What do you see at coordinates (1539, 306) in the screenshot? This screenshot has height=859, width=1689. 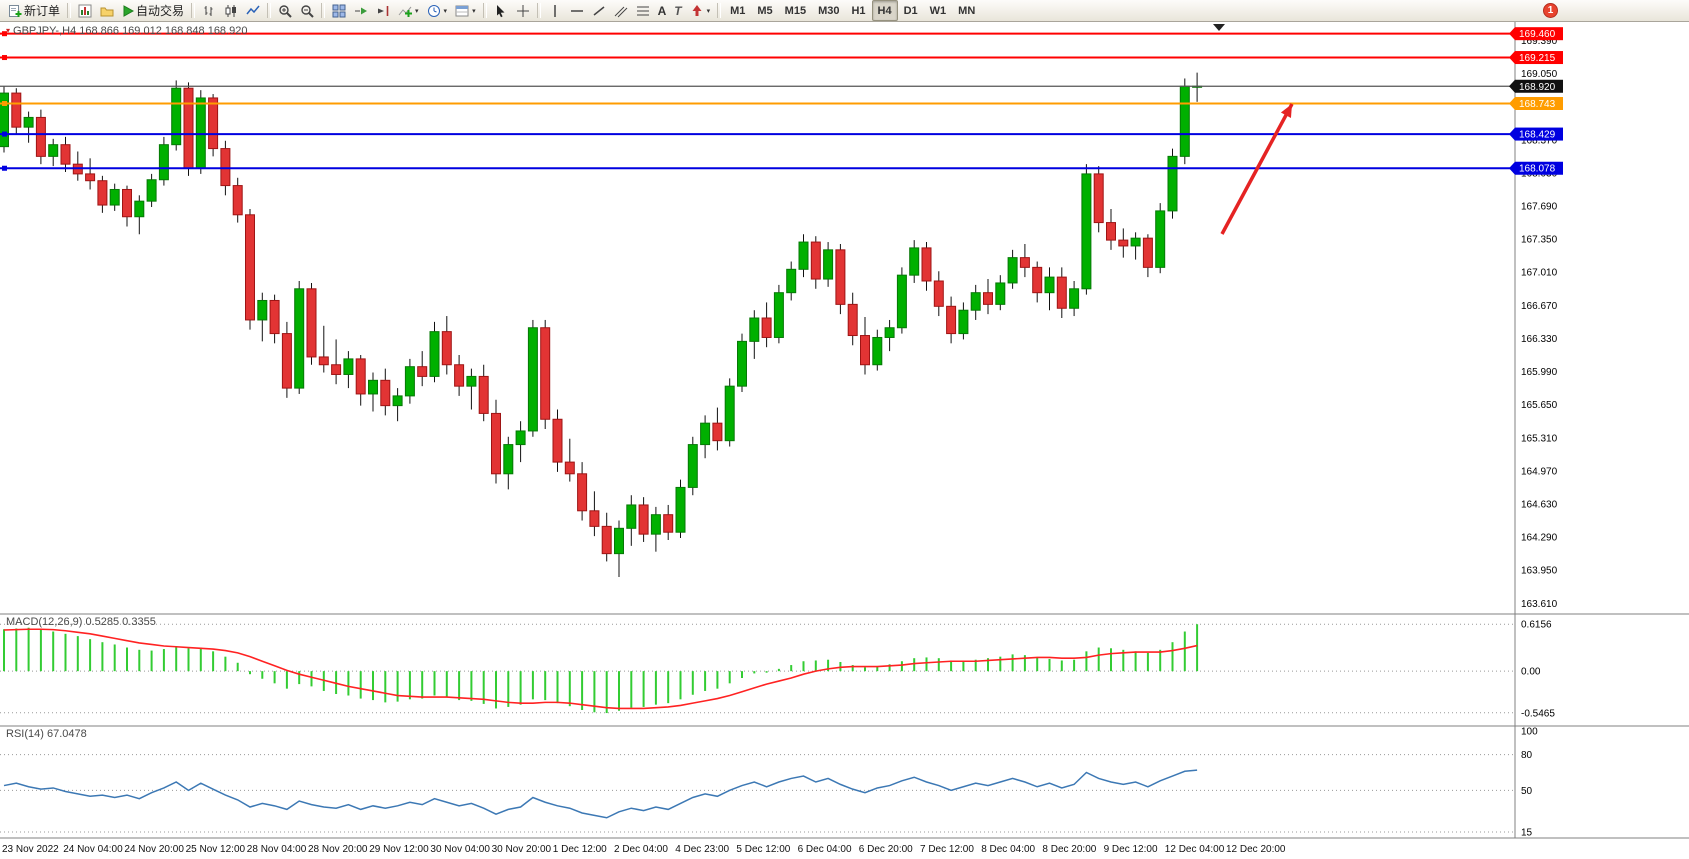 I see `svg-text: 166.670` at bounding box center [1539, 306].